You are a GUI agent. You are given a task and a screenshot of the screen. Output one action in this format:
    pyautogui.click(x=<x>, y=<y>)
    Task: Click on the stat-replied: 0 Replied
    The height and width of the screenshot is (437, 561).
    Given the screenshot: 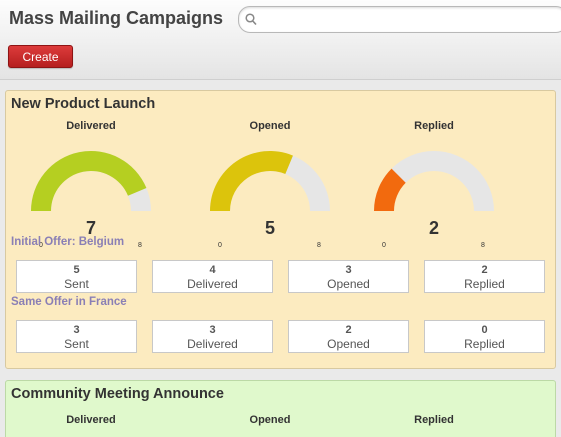 What is the action you would take?
    pyautogui.click(x=484, y=336)
    